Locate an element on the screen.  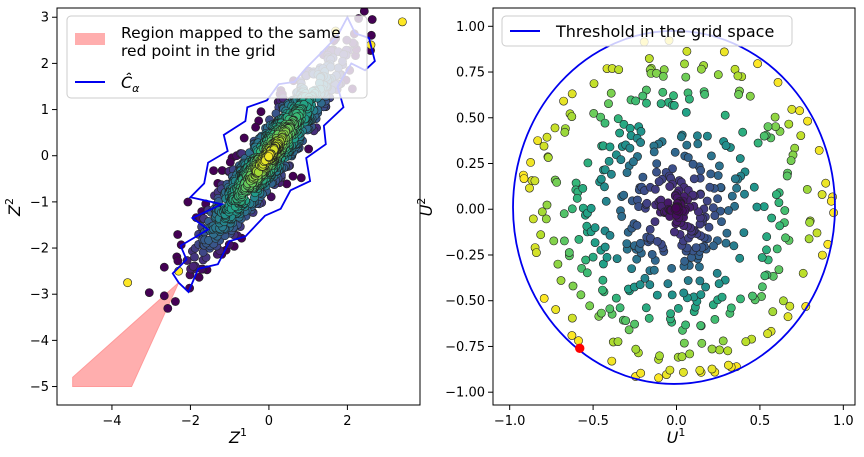
legend-swatch-region is located at coordinates (90, 39).